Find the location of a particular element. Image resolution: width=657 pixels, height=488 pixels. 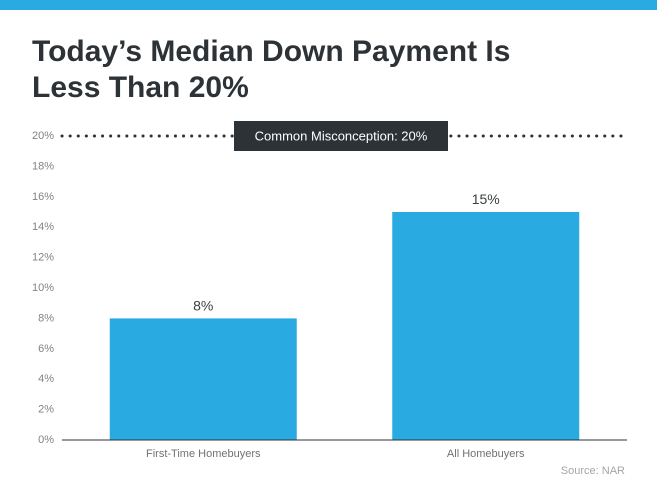

y-tick-label: 18% is located at coordinates (43, 166).